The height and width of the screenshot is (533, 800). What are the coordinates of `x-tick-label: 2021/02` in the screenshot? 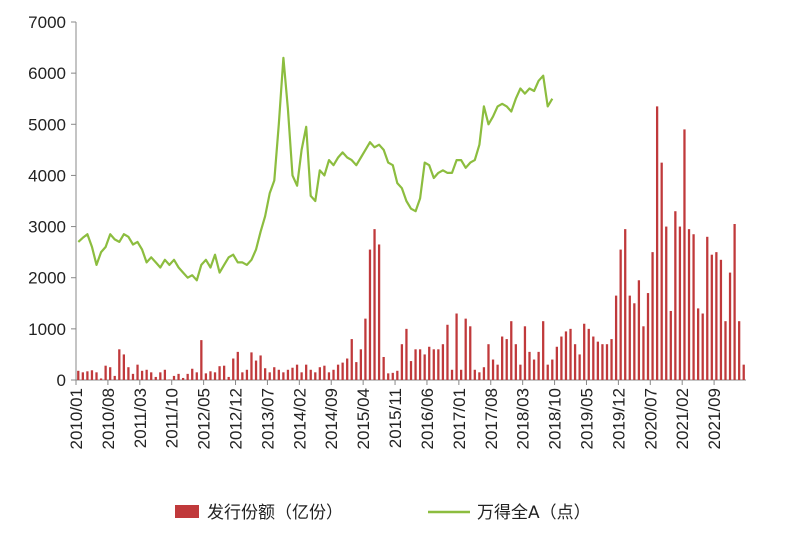 It's located at (682, 418).